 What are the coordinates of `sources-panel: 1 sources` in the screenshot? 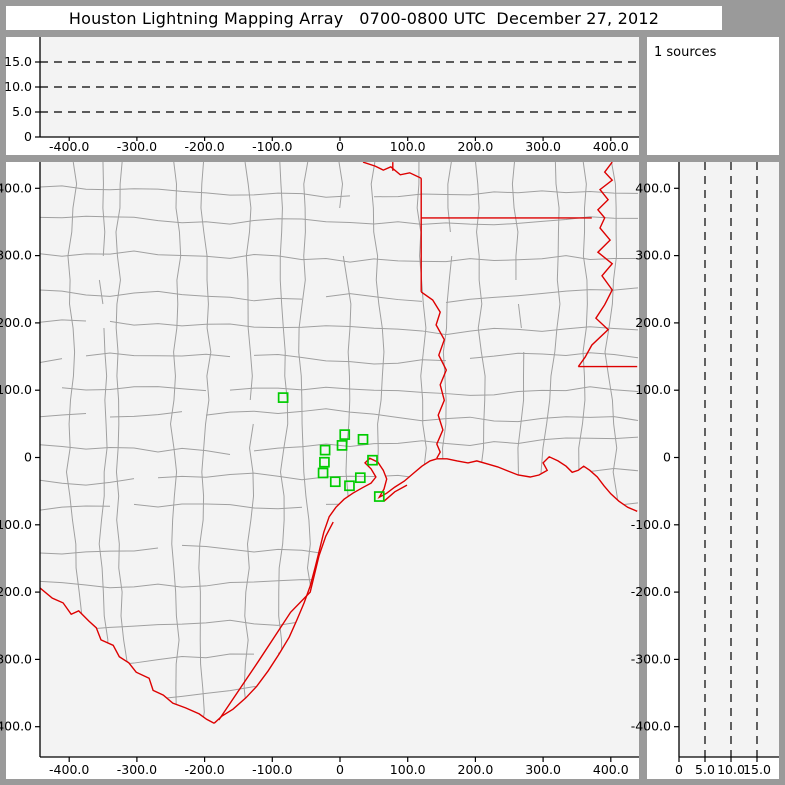 It's located at (713, 96).